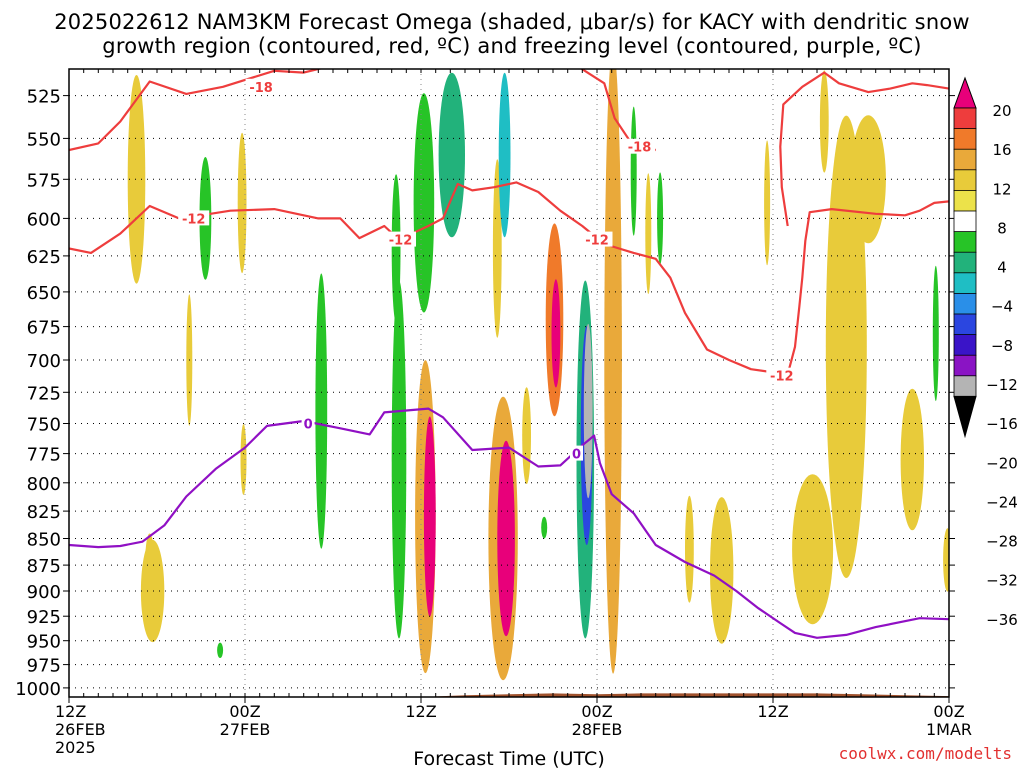 Image resolution: width=1024 pixels, height=768 pixels. Describe the element at coordinates (44, 540) in the screenshot. I see `y-tick-label: 850` at that location.